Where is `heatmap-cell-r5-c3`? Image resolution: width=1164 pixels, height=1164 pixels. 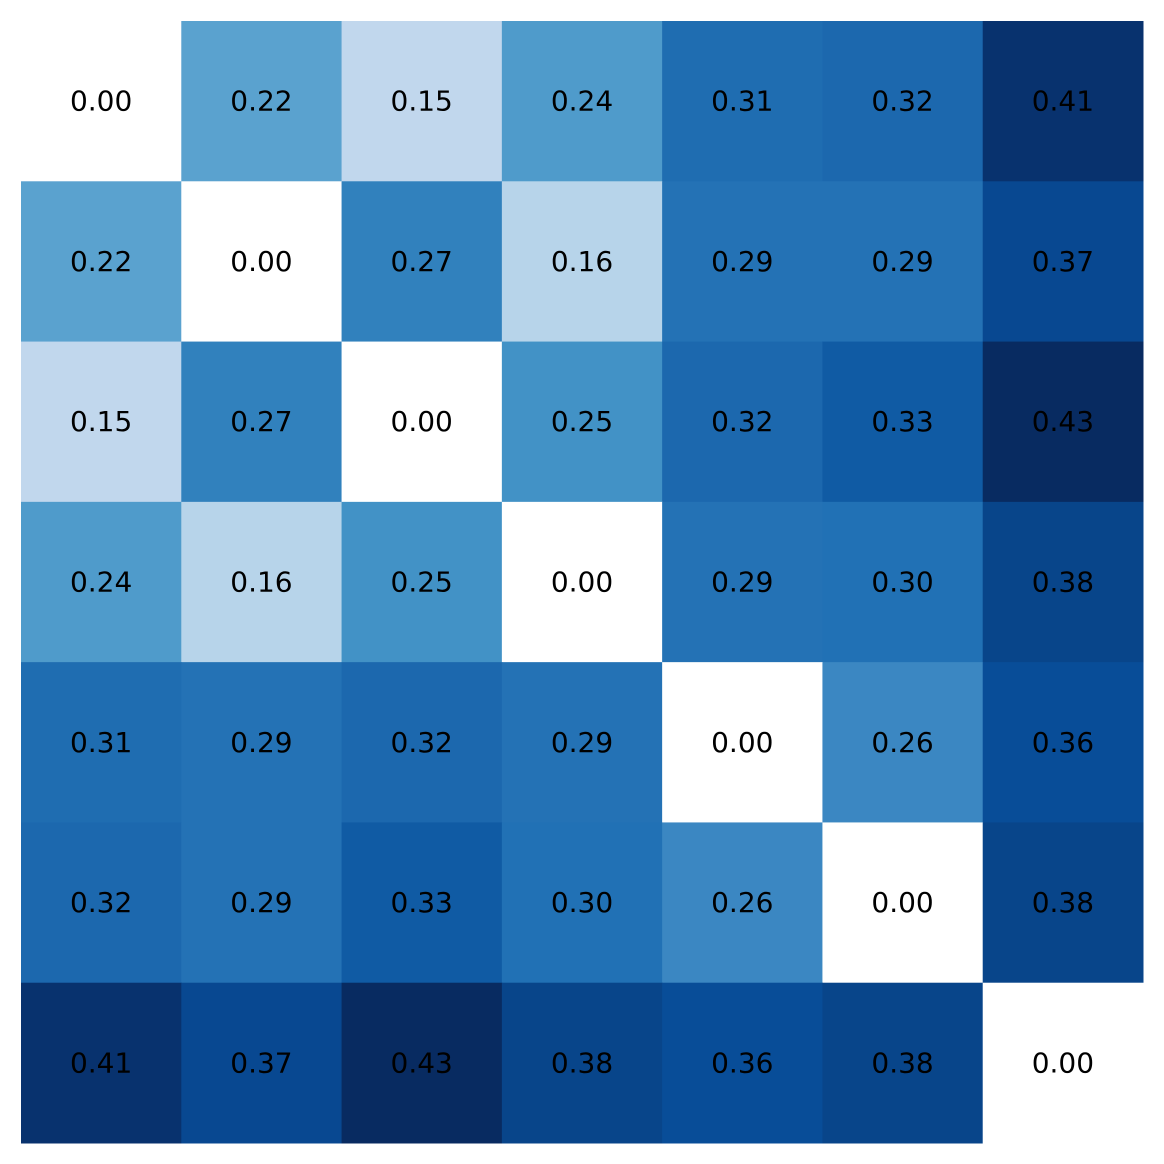 heatmap-cell-r5-c3 is located at coordinates (582, 903).